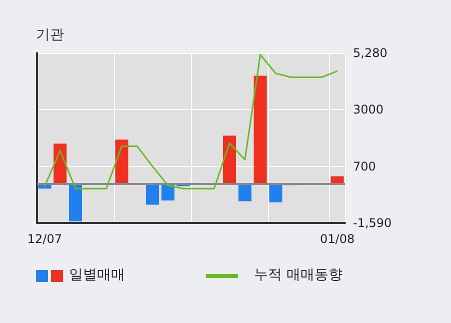  Describe the element at coordinates (372, 223) in the screenshot. I see `y-tick-label: -1,590` at that location.